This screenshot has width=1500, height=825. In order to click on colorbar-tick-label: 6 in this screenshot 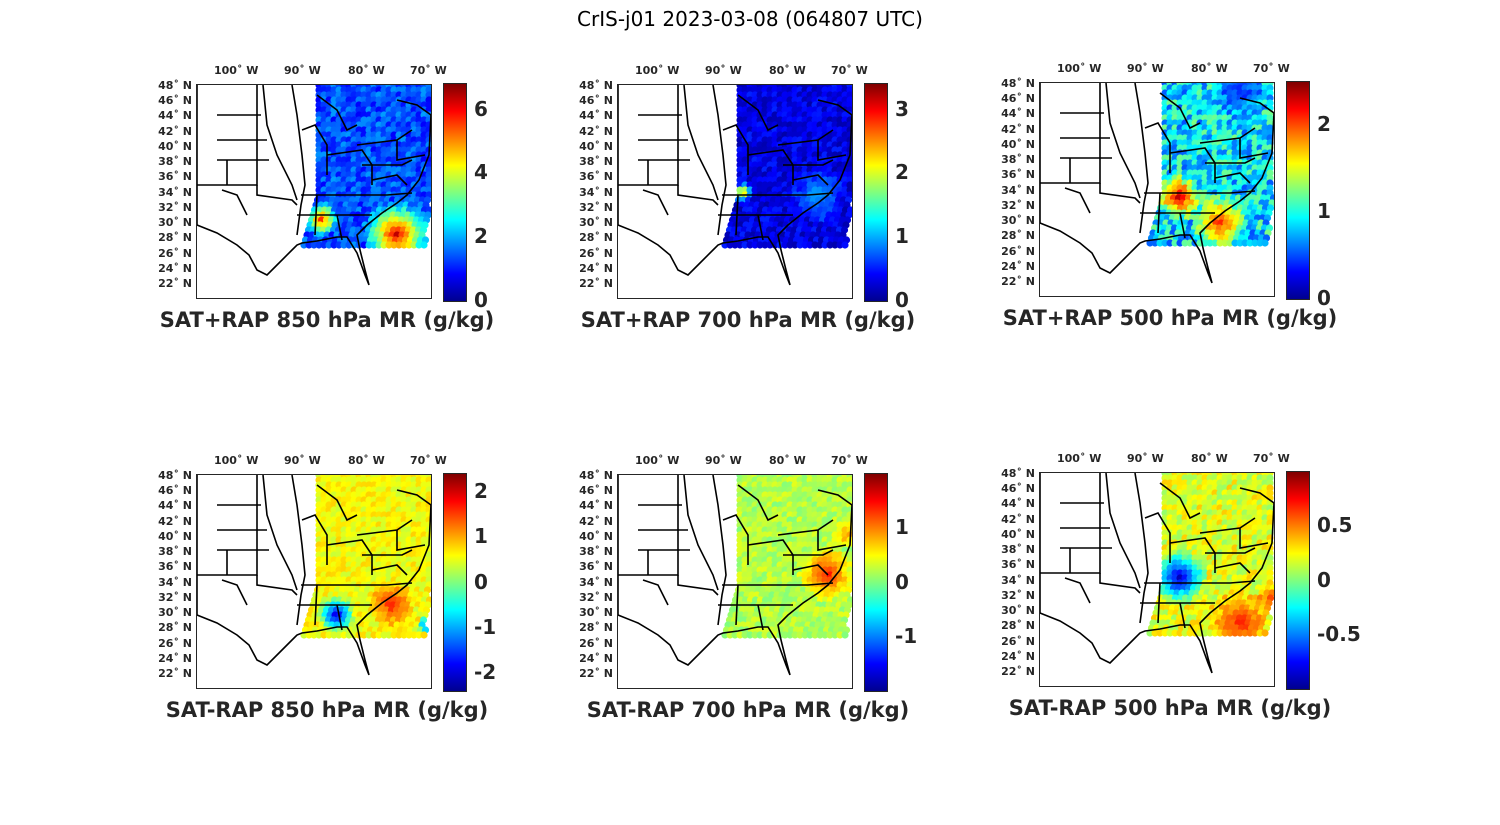, I will do `click(481, 108)`.